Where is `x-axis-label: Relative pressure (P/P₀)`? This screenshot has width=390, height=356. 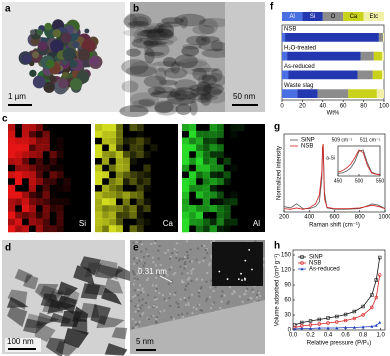 x-axis-label: Relative pressure (P/P₀) is located at coordinates (339, 344).